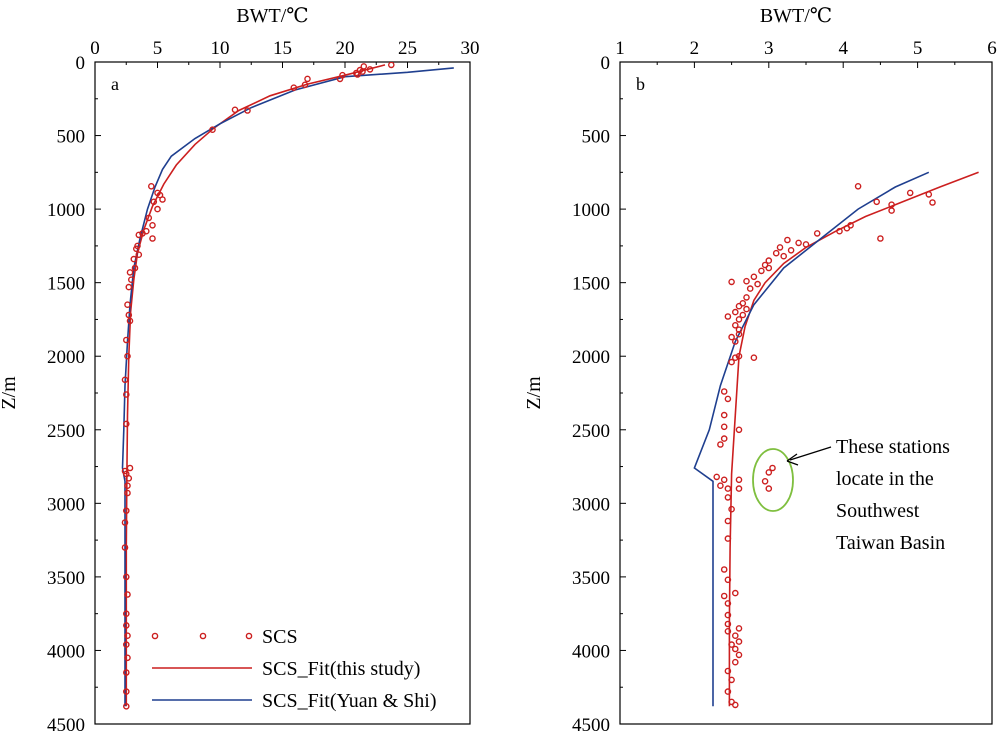 Image resolution: width=1000 pixels, height=749 pixels. I want to click on legend-entry: SCS, so click(224, 637).